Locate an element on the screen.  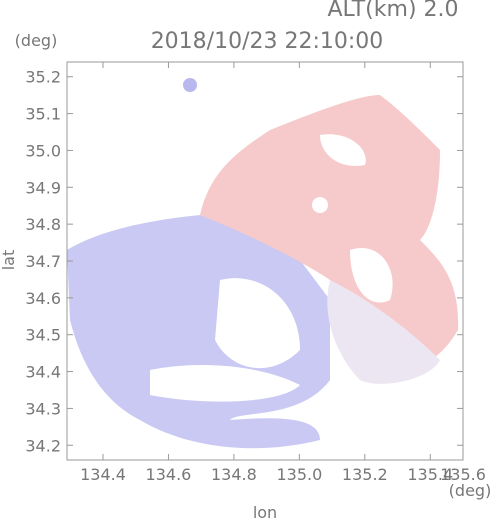
y-tick-label: 35.2 is located at coordinates (43, 77).